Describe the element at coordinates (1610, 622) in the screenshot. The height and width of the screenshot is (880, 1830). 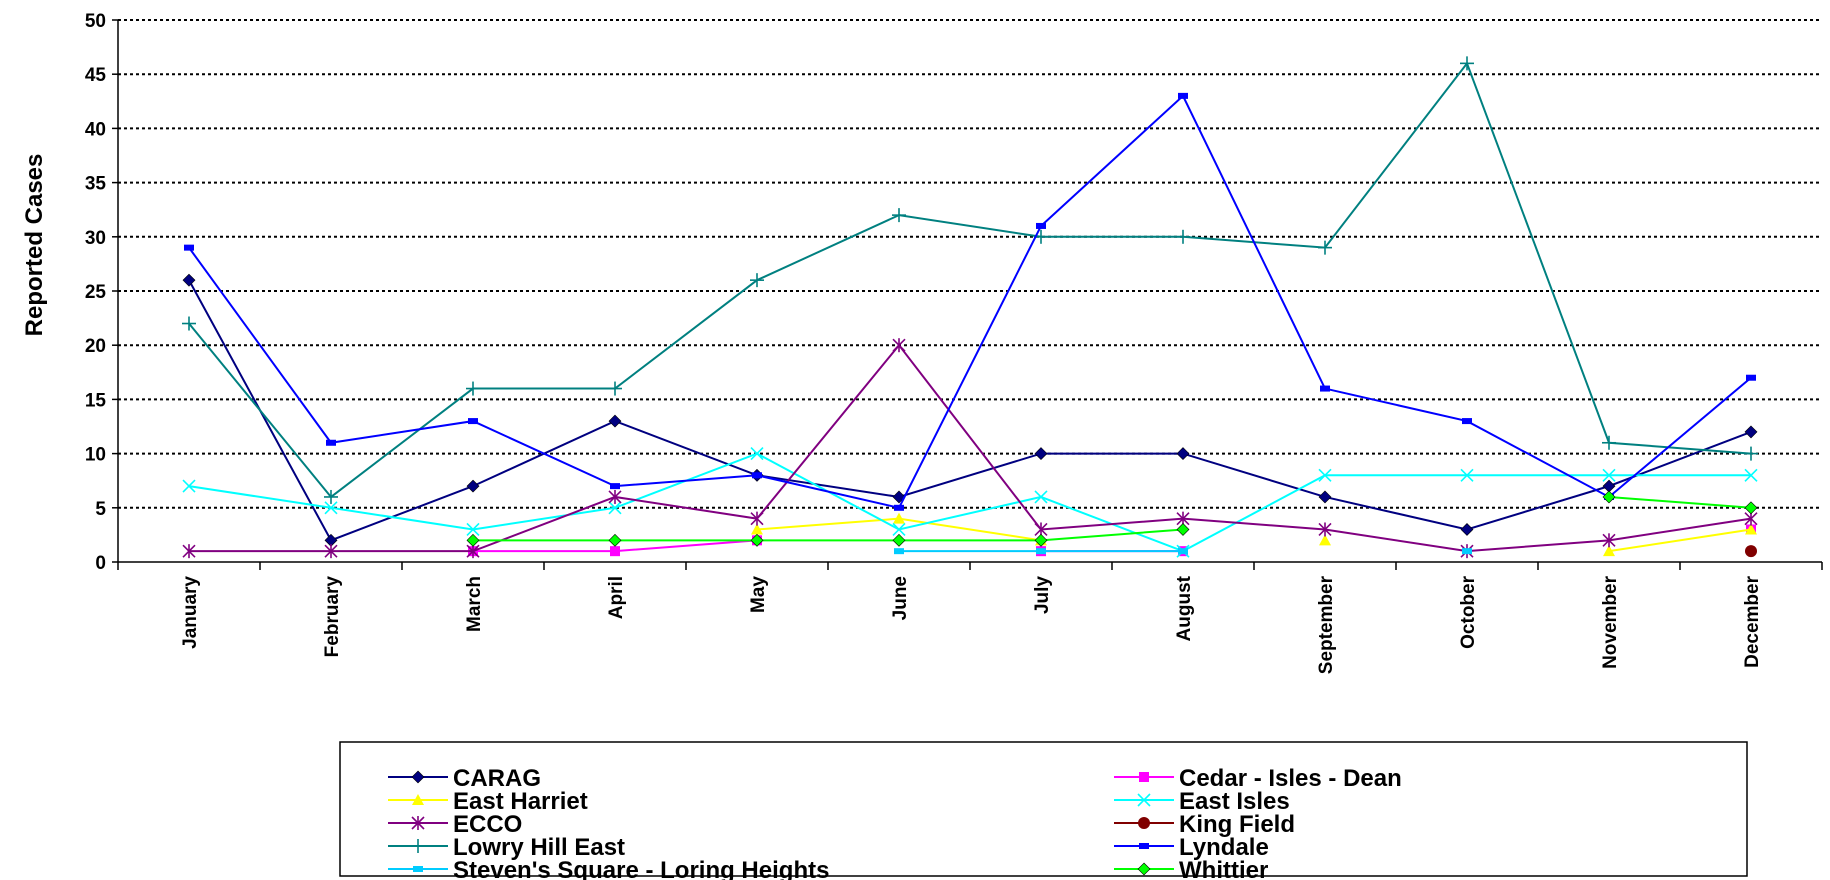
I see `x-tick-label: November` at that location.